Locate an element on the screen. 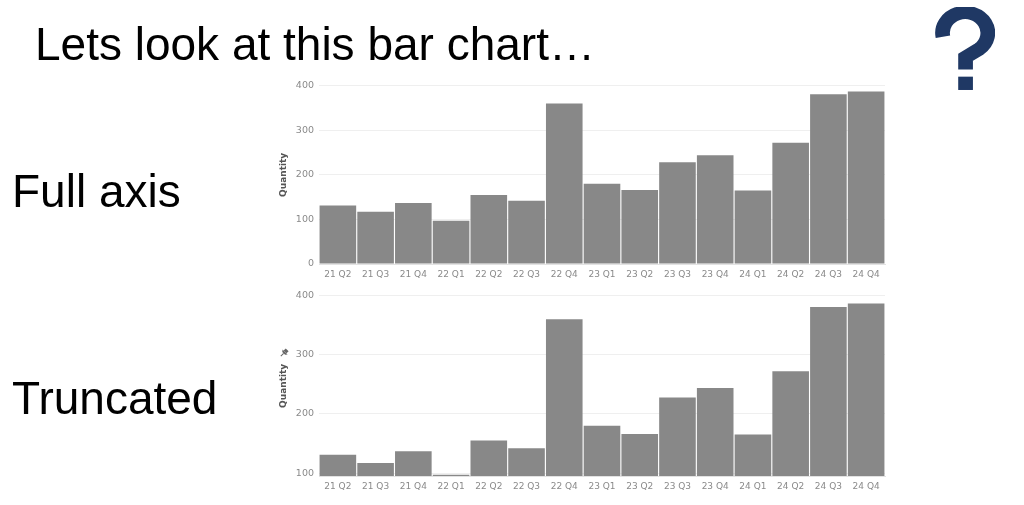 The image size is (1024, 505). text: Full axis is located at coordinates (96, 191).